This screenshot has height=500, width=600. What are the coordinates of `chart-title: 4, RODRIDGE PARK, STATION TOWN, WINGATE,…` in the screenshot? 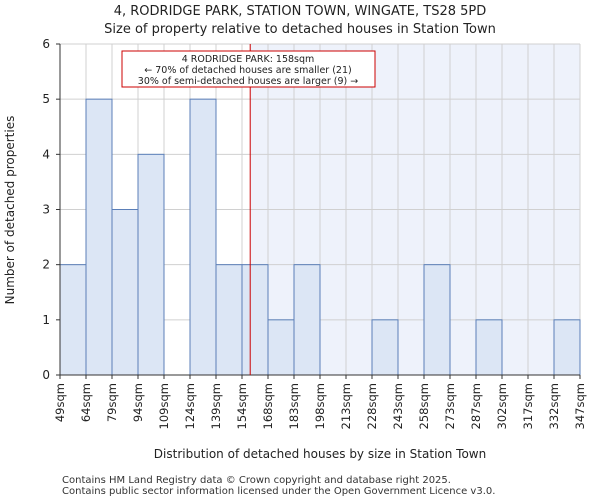 It's located at (300, 11).